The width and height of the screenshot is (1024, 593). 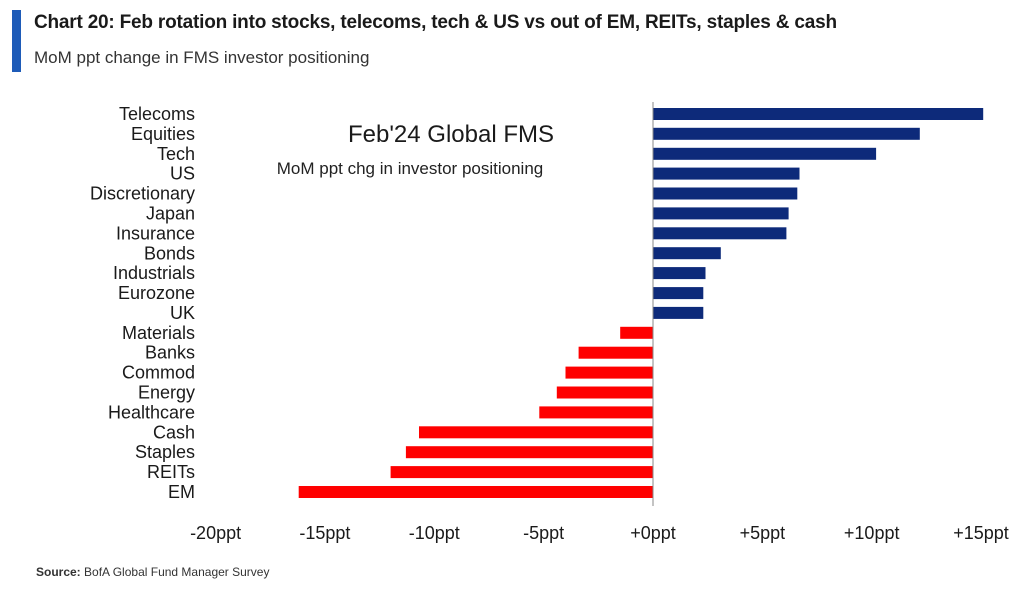 I want to click on x-tick-label: +0ppt, so click(x=653, y=533).